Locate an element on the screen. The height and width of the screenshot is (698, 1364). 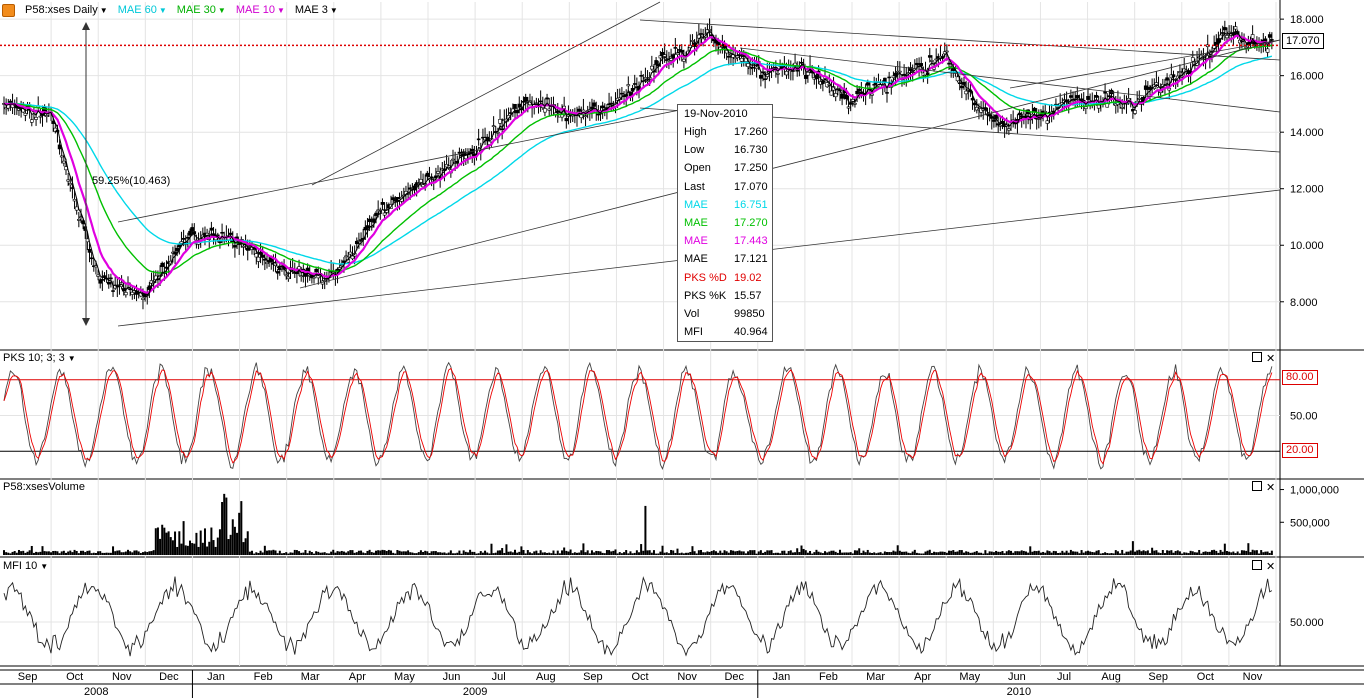
mae10-selector: MAE 10 ▼ is located at coordinates (260, 10).